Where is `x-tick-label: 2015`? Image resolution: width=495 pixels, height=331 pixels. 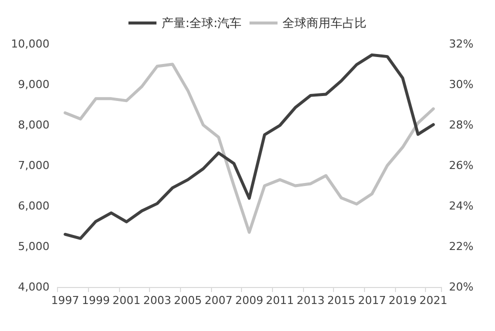 x-tick-label: 2015 is located at coordinates (341, 300).